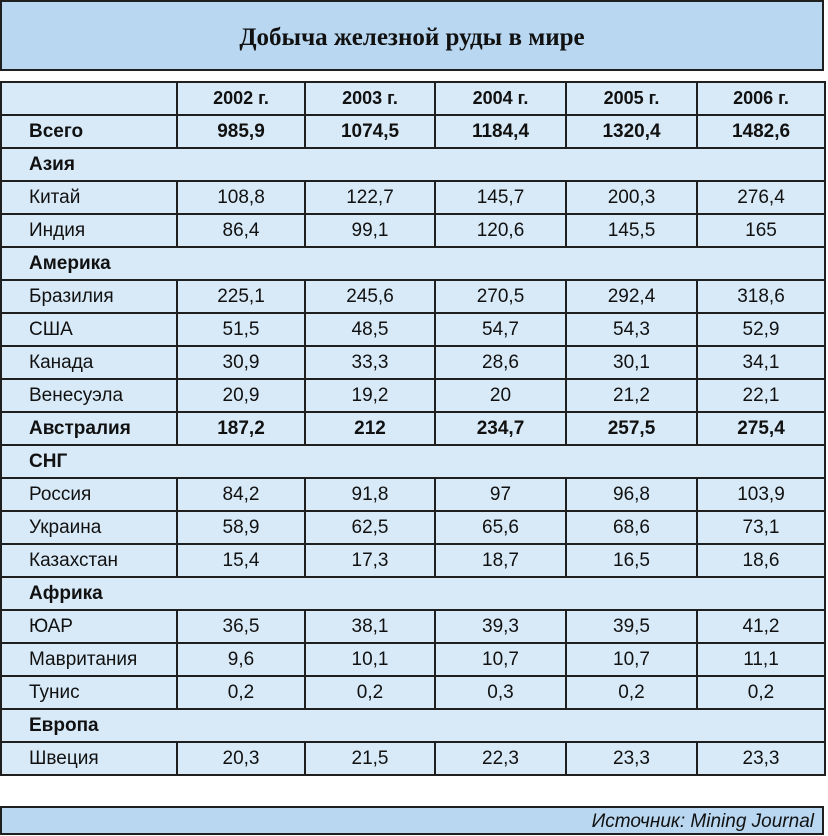 The image size is (828, 836). Describe the element at coordinates (761, 362) in the screenshot. I see `value-cell: 34,1` at that location.